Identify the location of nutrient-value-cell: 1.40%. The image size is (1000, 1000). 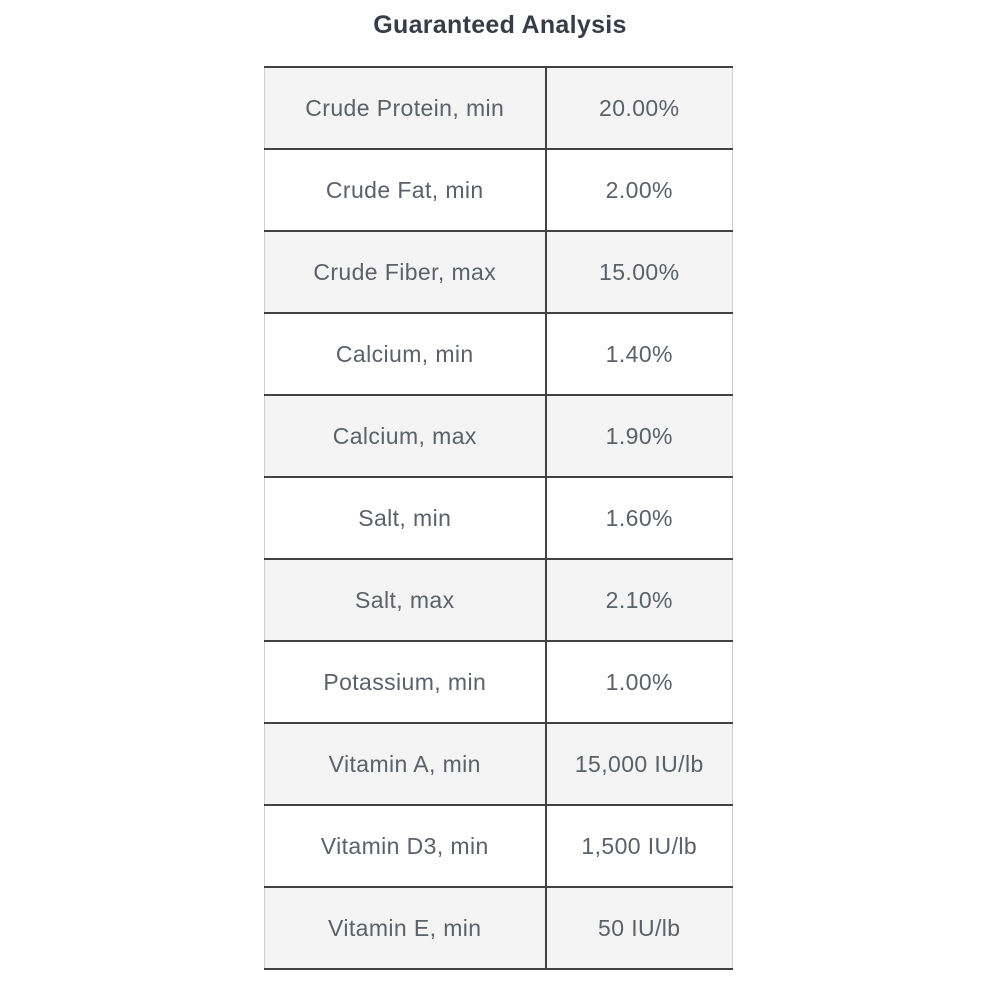
(639, 354).